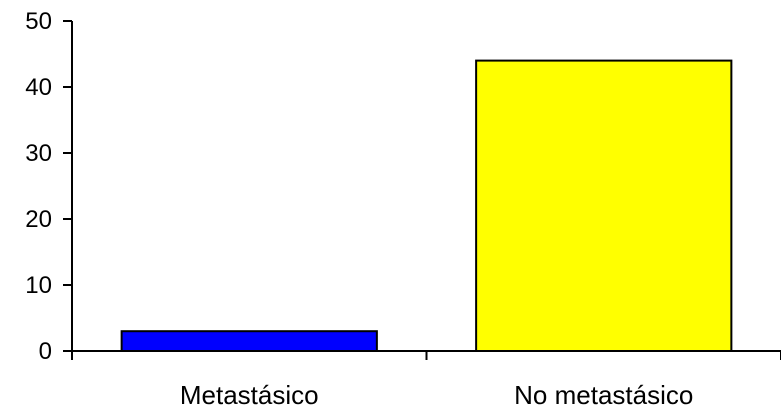  I want to click on y-tick-label: 20, so click(38, 219).